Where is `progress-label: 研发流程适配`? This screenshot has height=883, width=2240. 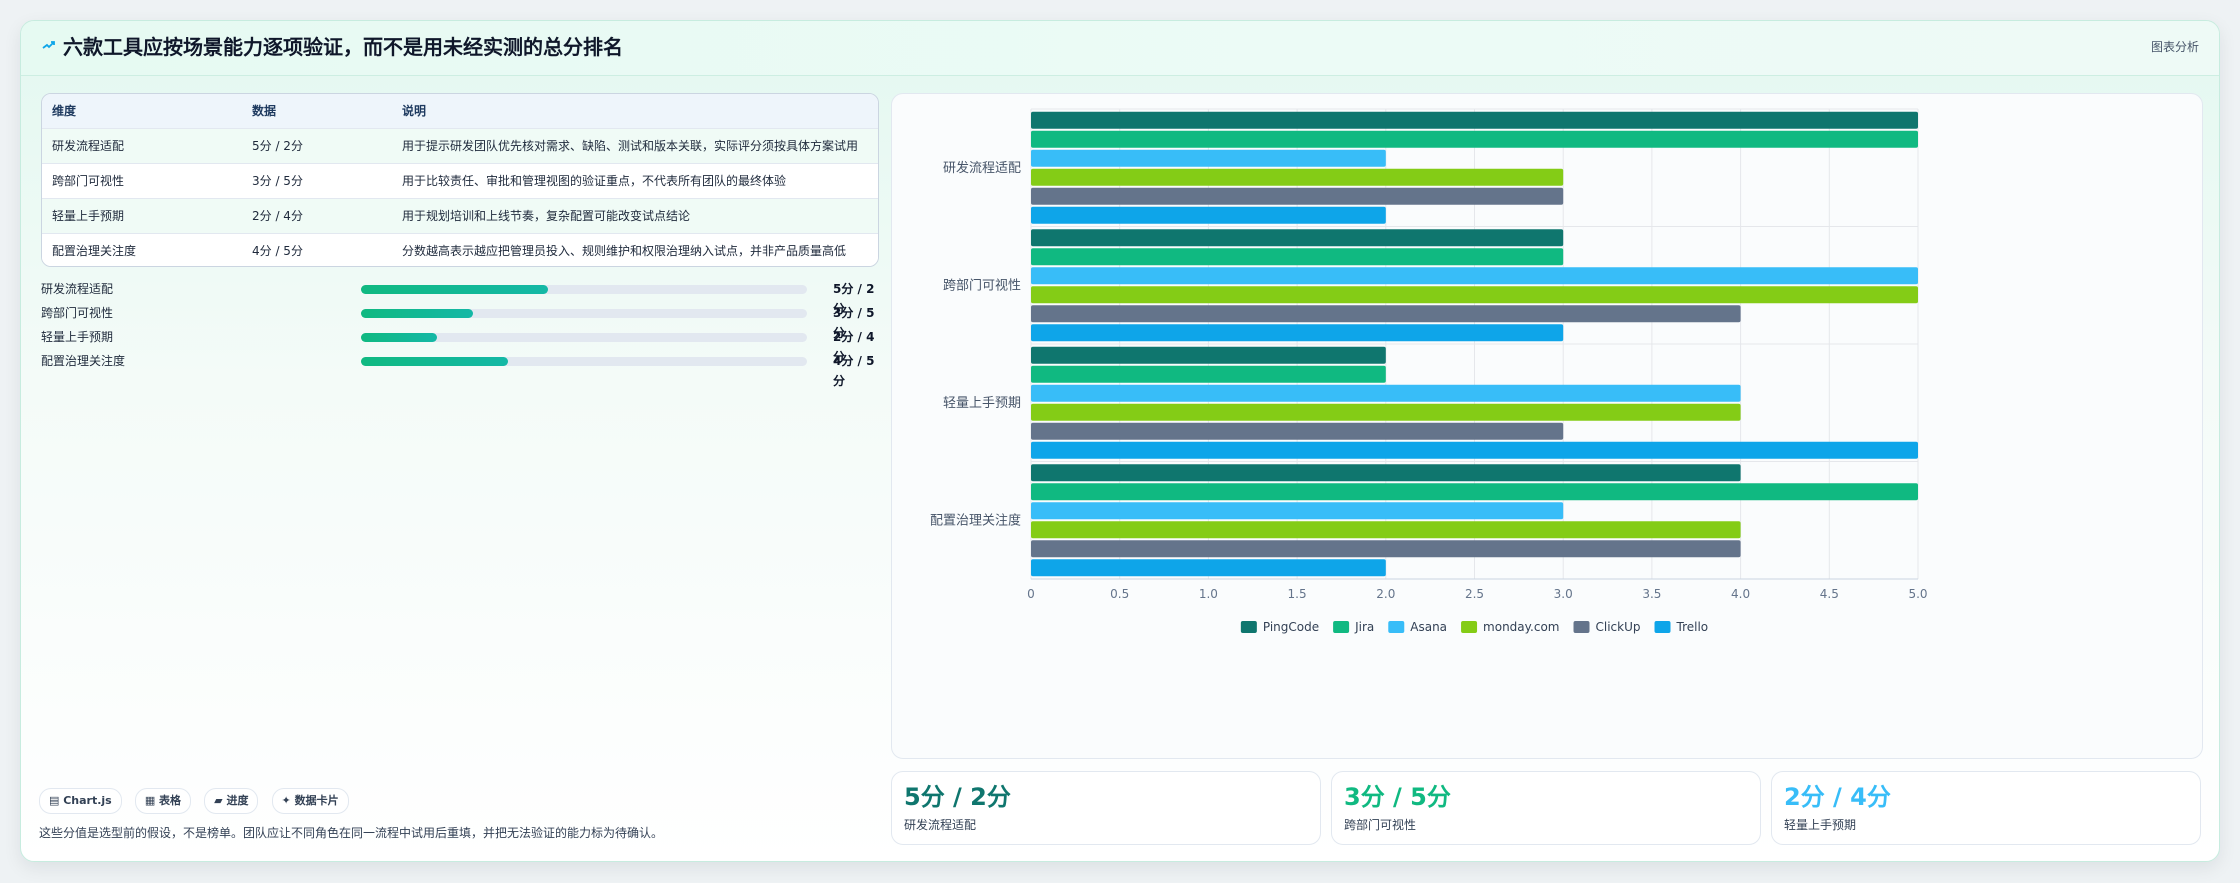 progress-label: 研发流程适配 is located at coordinates (77, 289).